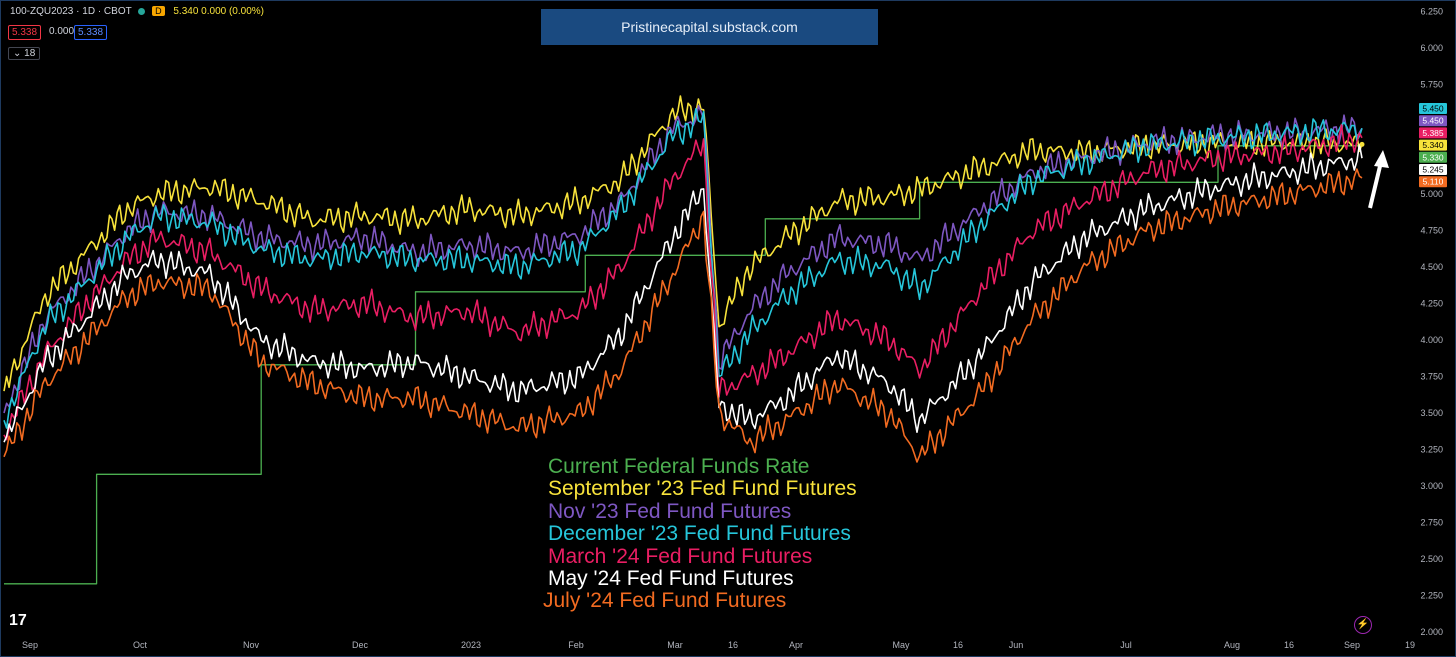  What do you see at coordinates (1431, 267) in the screenshot?
I see `y-tick-label: 4.500` at bounding box center [1431, 267].